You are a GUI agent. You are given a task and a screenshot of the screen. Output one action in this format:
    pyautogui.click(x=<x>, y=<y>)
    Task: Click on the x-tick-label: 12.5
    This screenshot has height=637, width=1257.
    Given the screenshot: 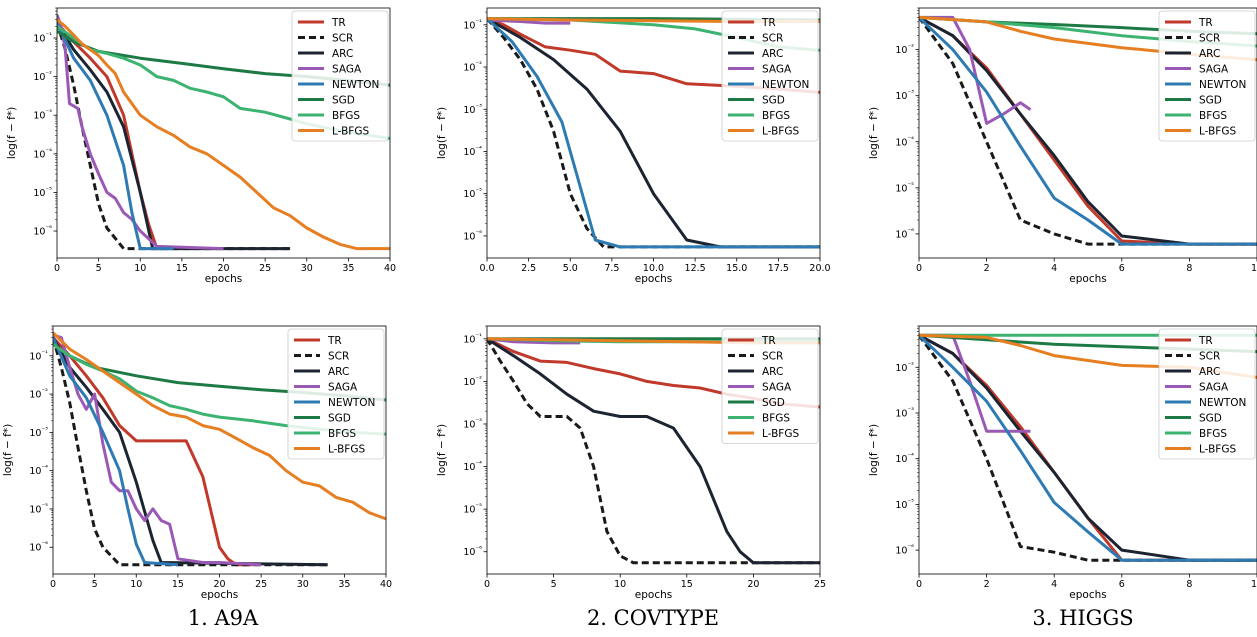 What is the action you would take?
    pyautogui.click(x=695, y=268)
    